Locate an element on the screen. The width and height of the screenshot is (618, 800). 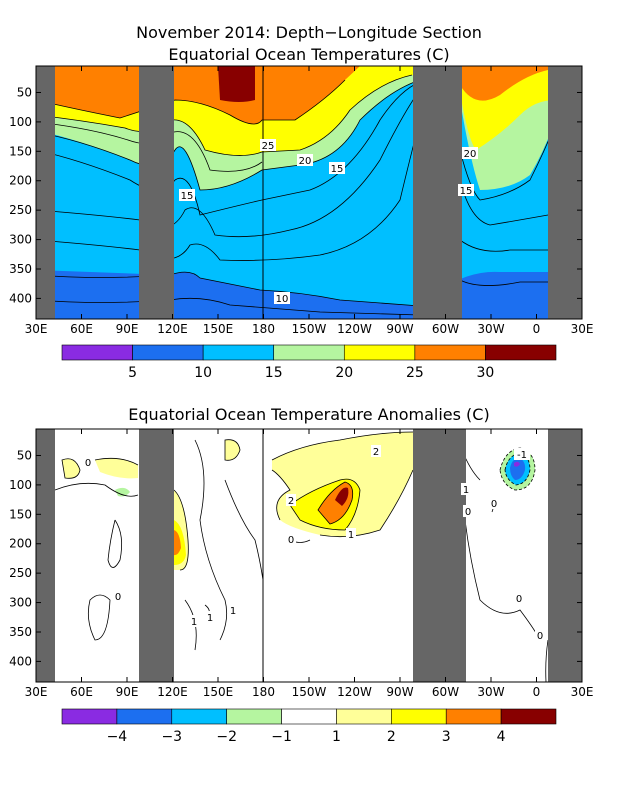
bottom-colorbar-label: −4 is located at coordinates (117, 737).